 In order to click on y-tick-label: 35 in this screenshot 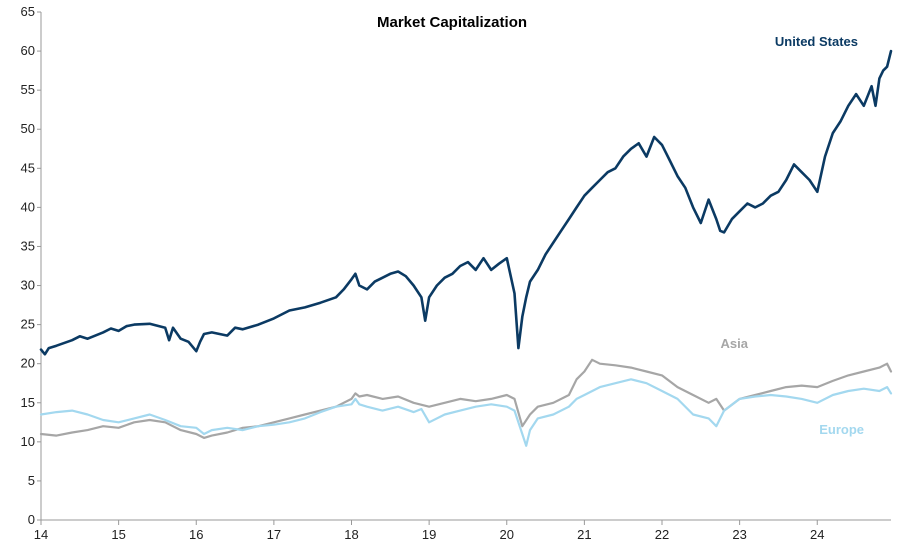, I will do `click(28, 245)`.